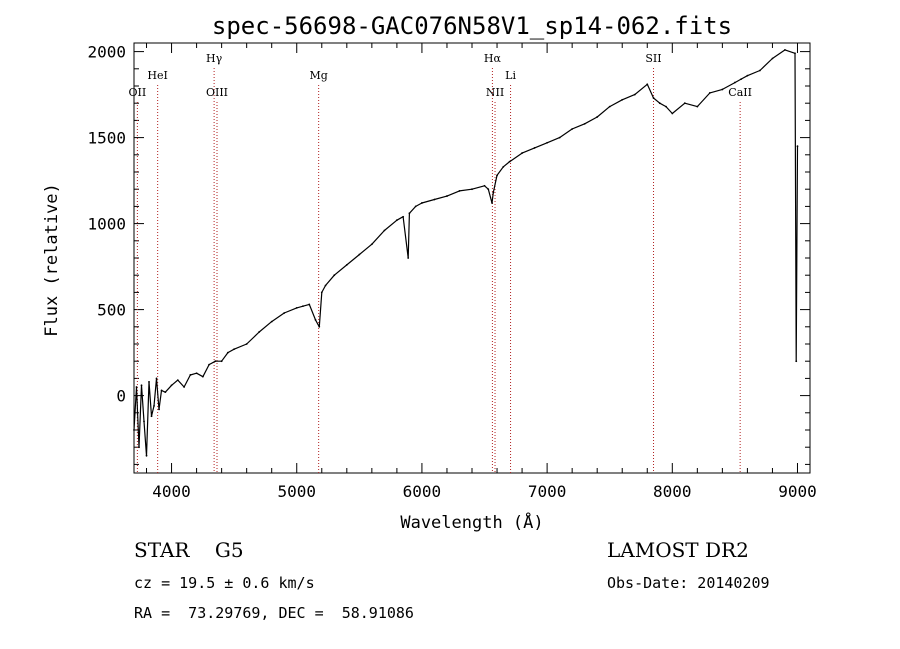  What do you see at coordinates (547, 491) in the screenshot?
I see `x-tick-label: 7000` at bounding box center [547, 491].